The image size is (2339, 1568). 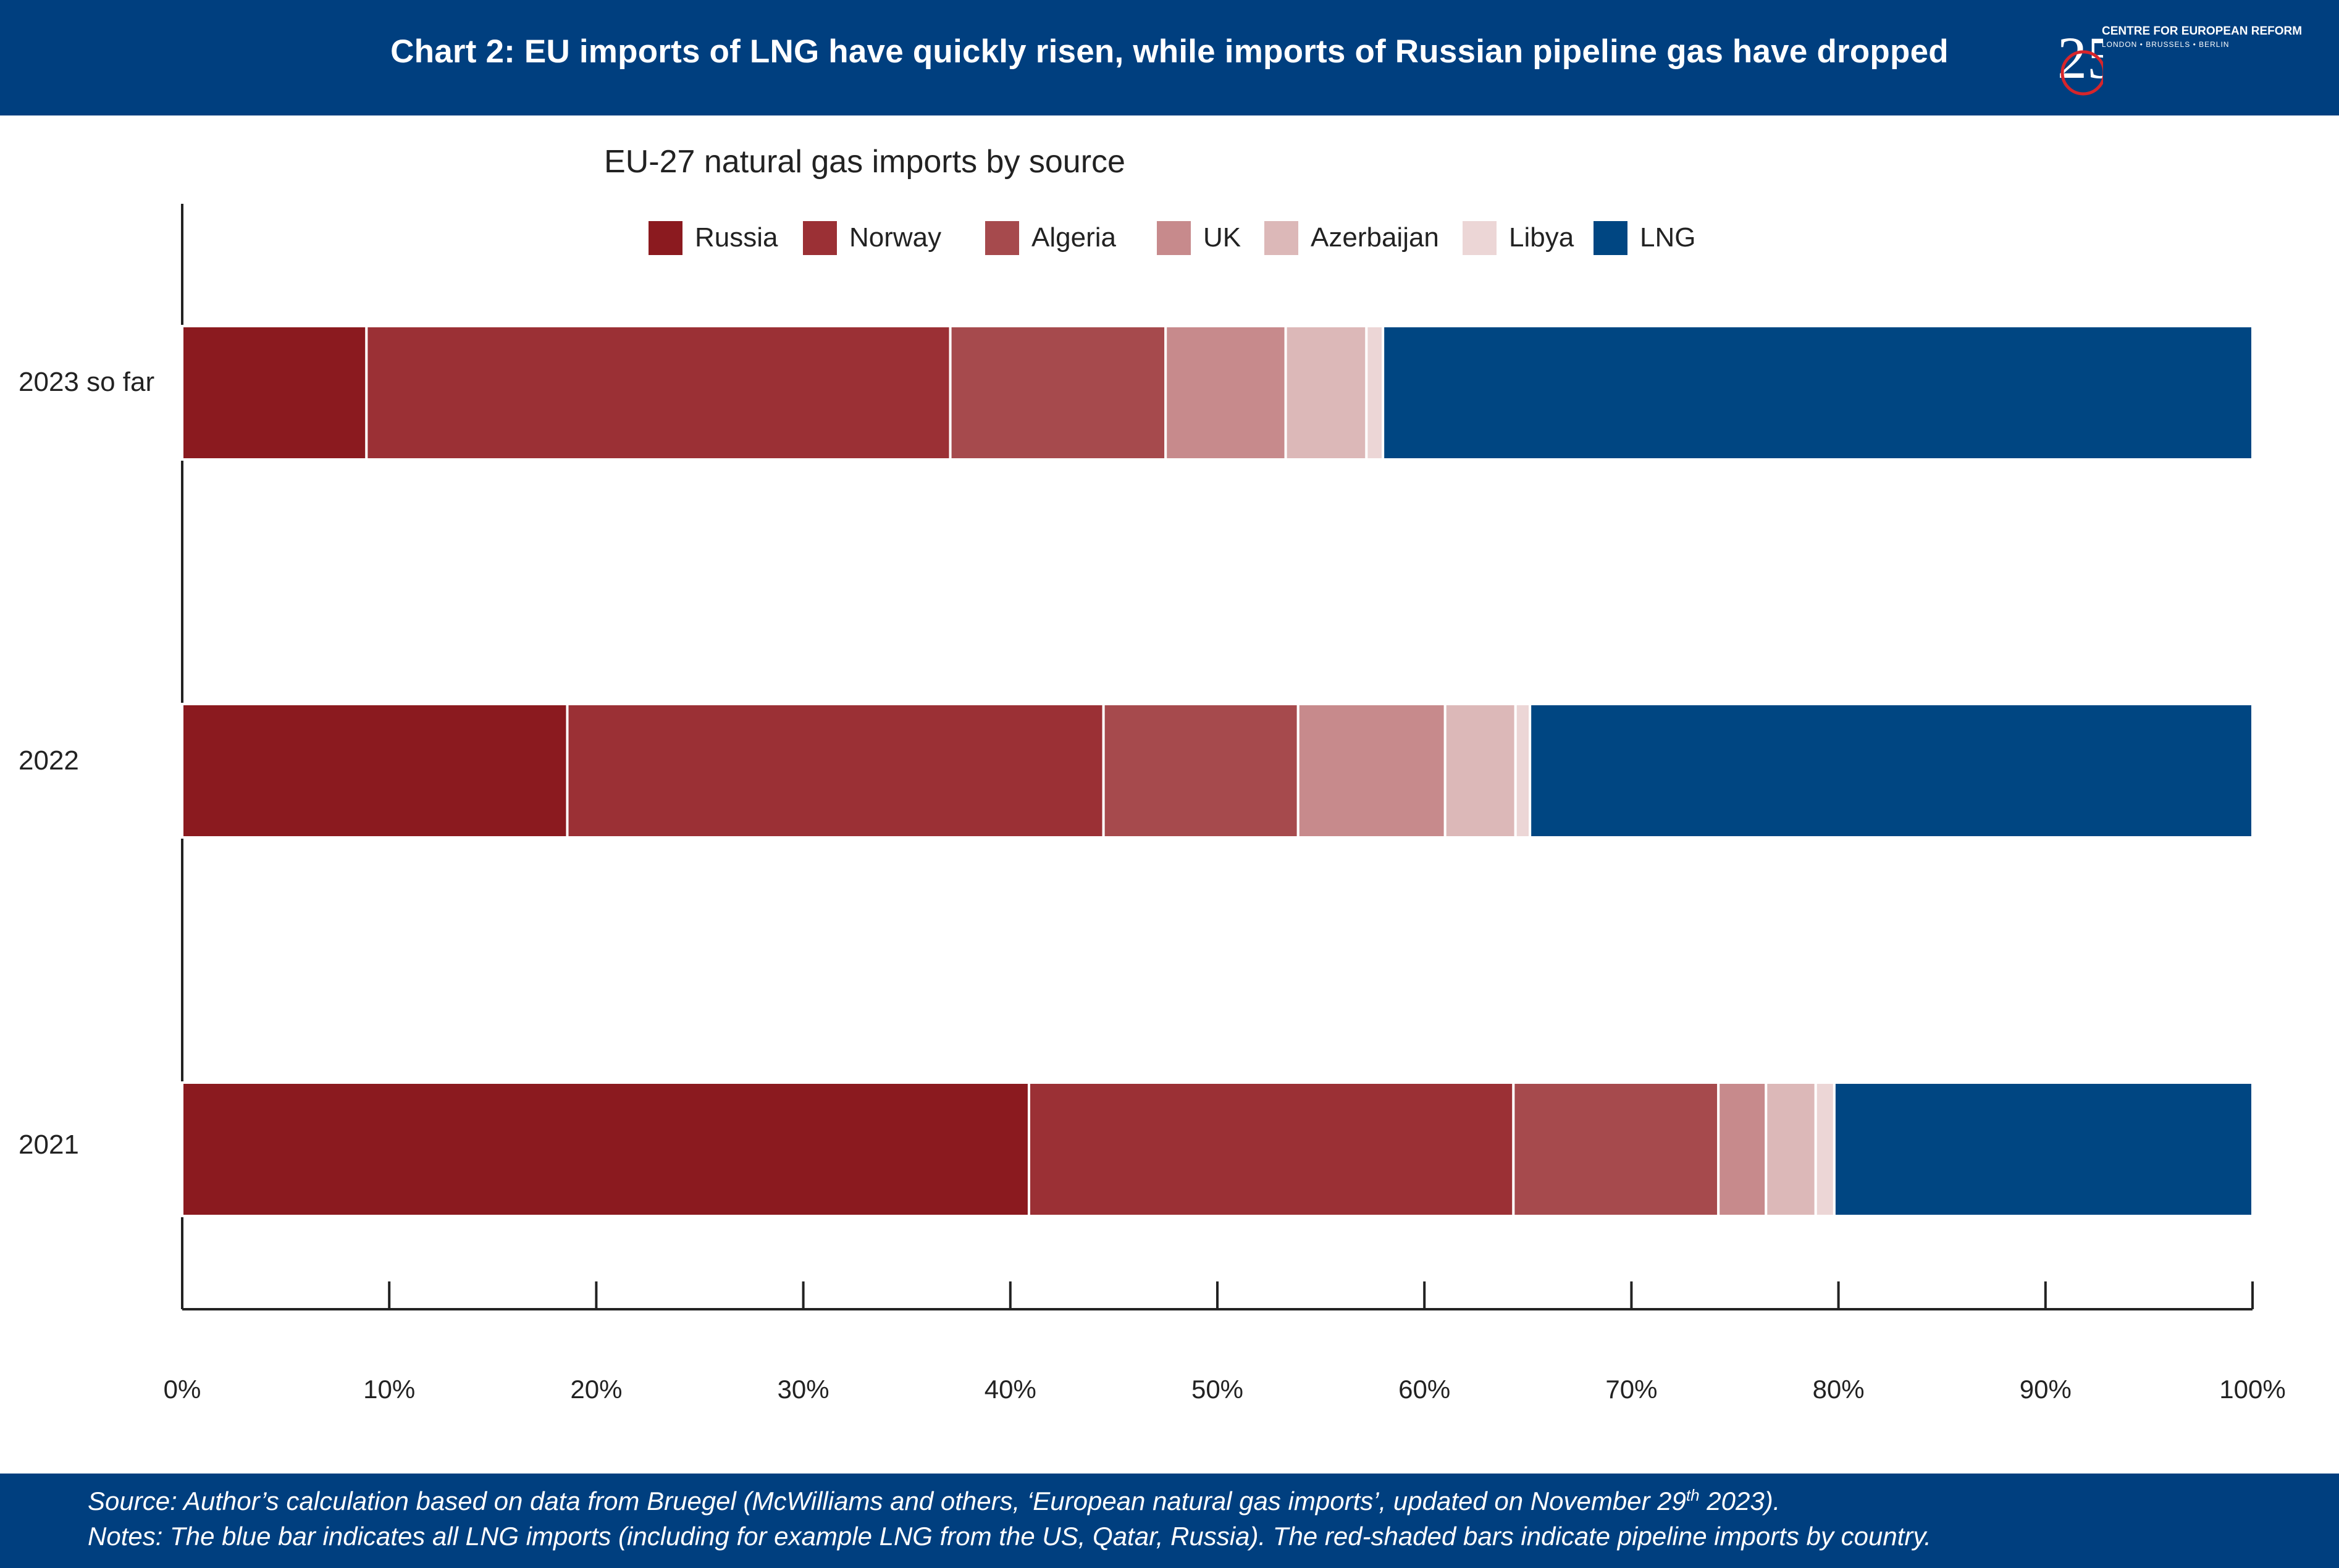 What do you see at coordinates (2081, 73) in the screenshot?
I see `logo-ring-icon` at bounding box center [2081, 73].